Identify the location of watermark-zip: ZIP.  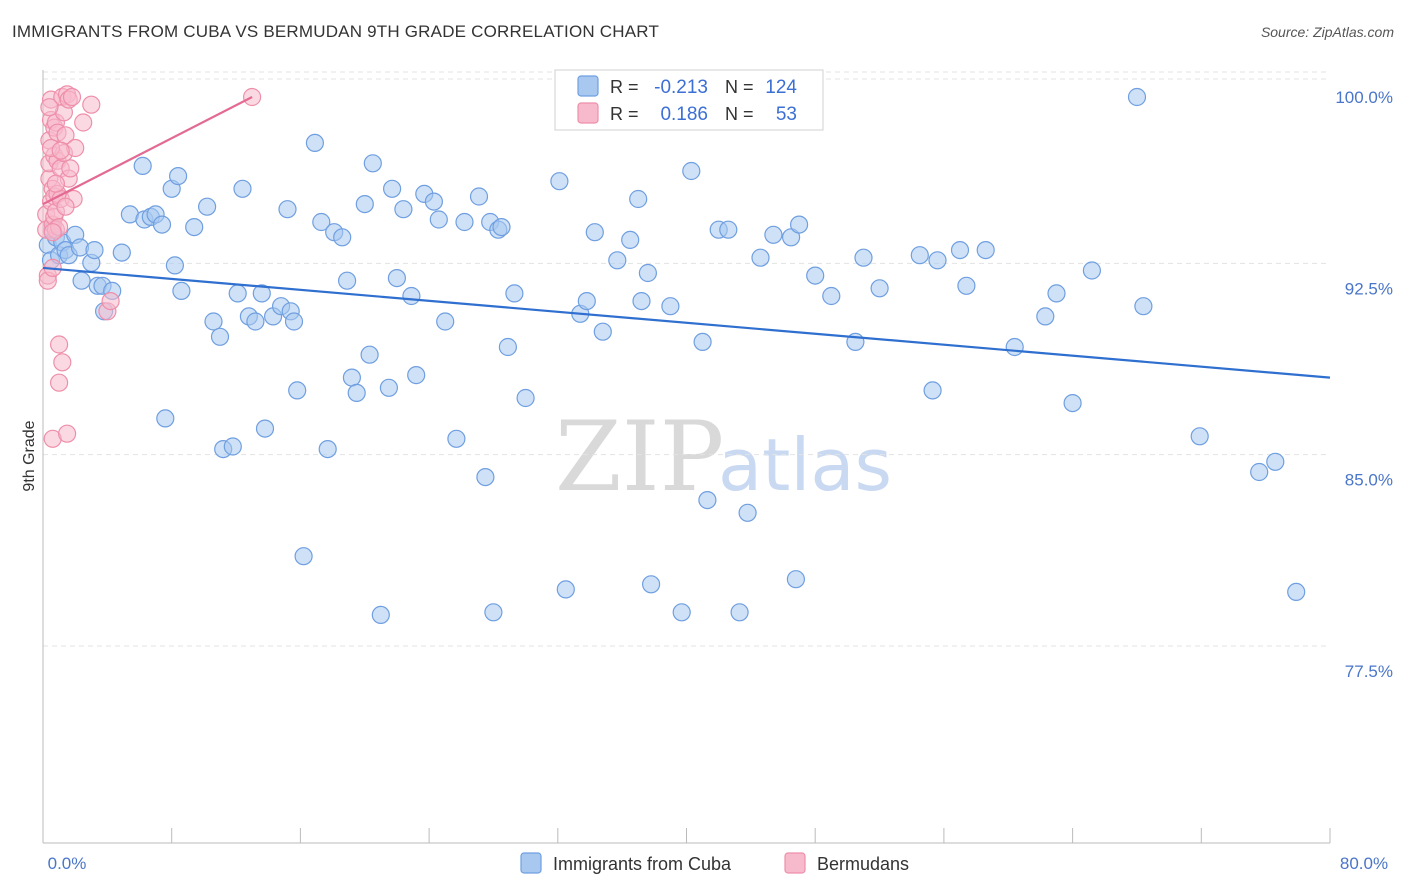
(639, 457).